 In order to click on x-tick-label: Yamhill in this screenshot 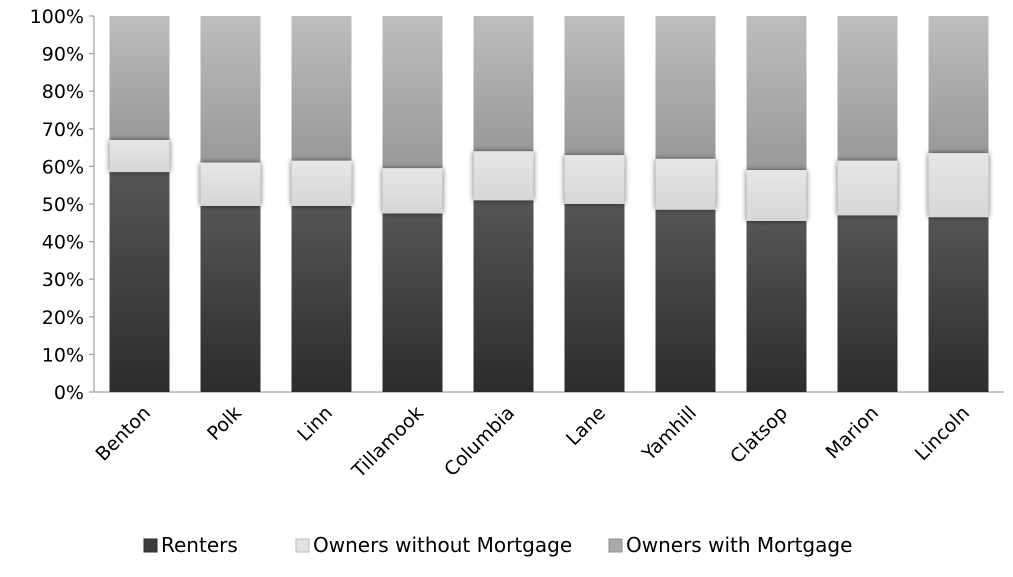, I will do `click(669, 434)`.